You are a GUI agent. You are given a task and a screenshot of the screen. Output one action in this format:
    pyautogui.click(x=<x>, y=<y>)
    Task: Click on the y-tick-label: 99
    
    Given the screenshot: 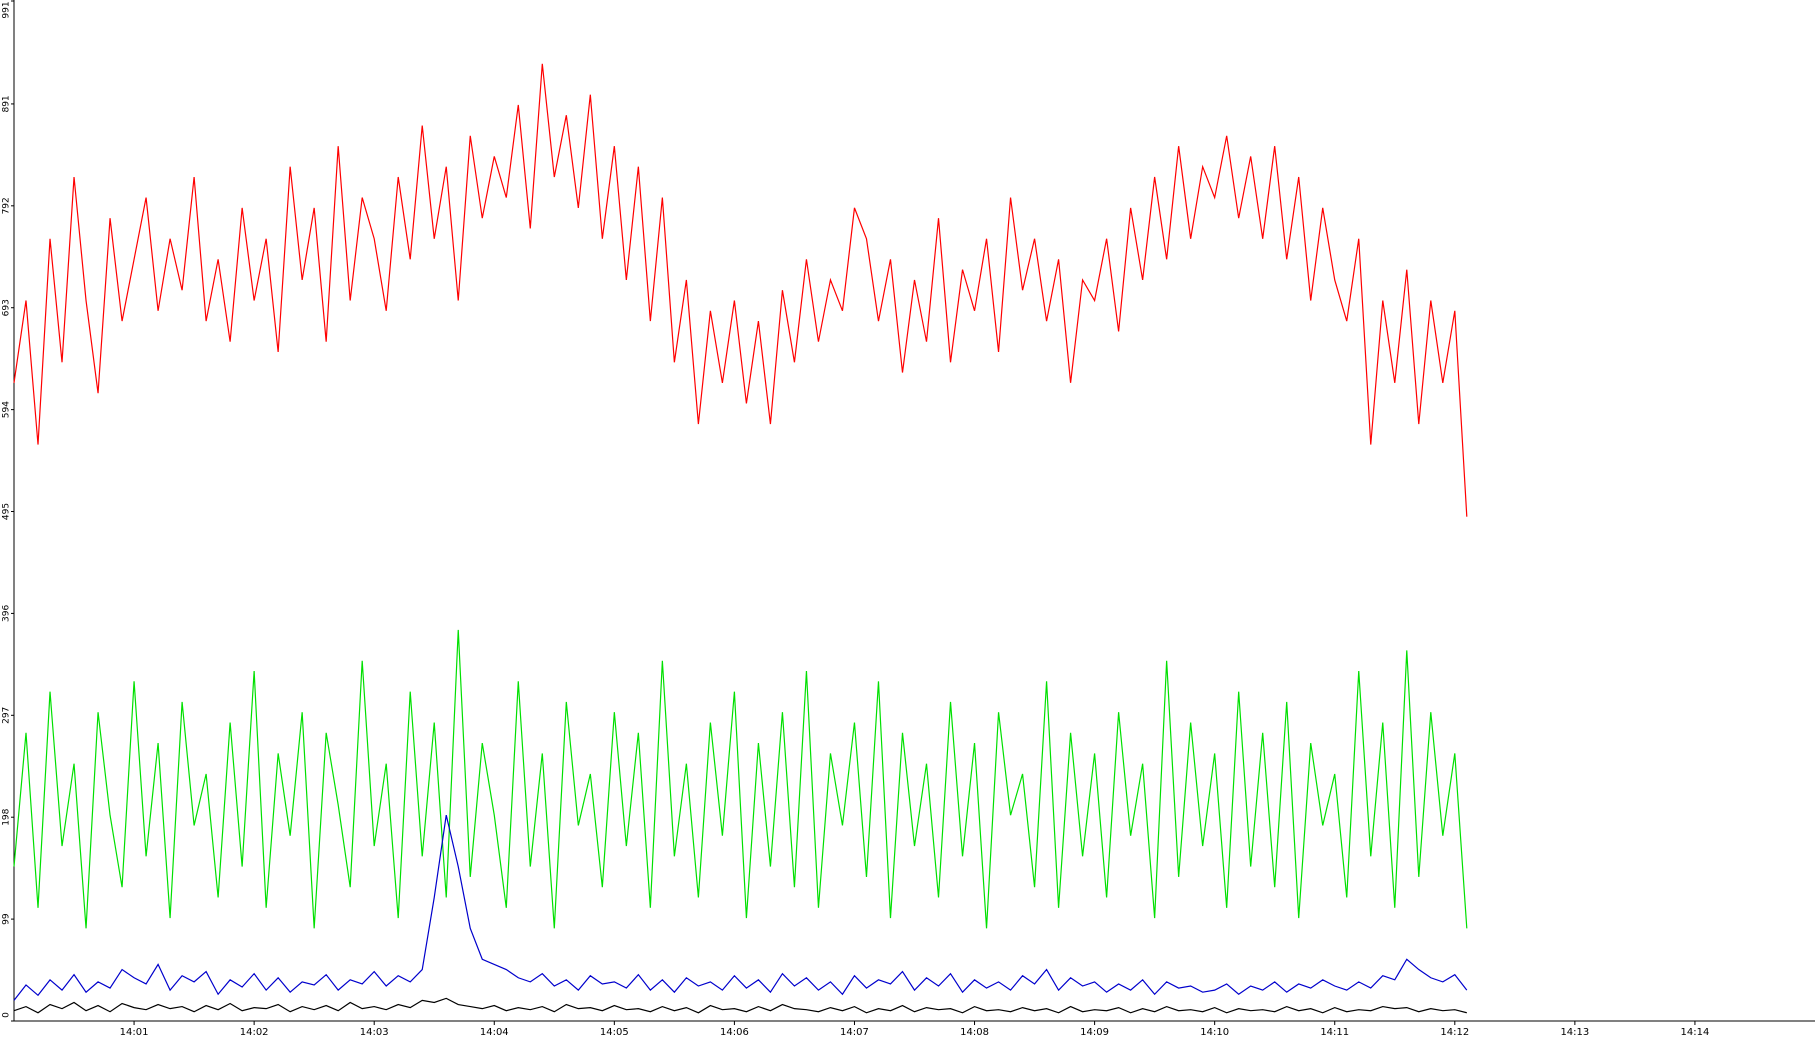 What is the action you would take?
    pyautogui.click(x=7, y=919)
    